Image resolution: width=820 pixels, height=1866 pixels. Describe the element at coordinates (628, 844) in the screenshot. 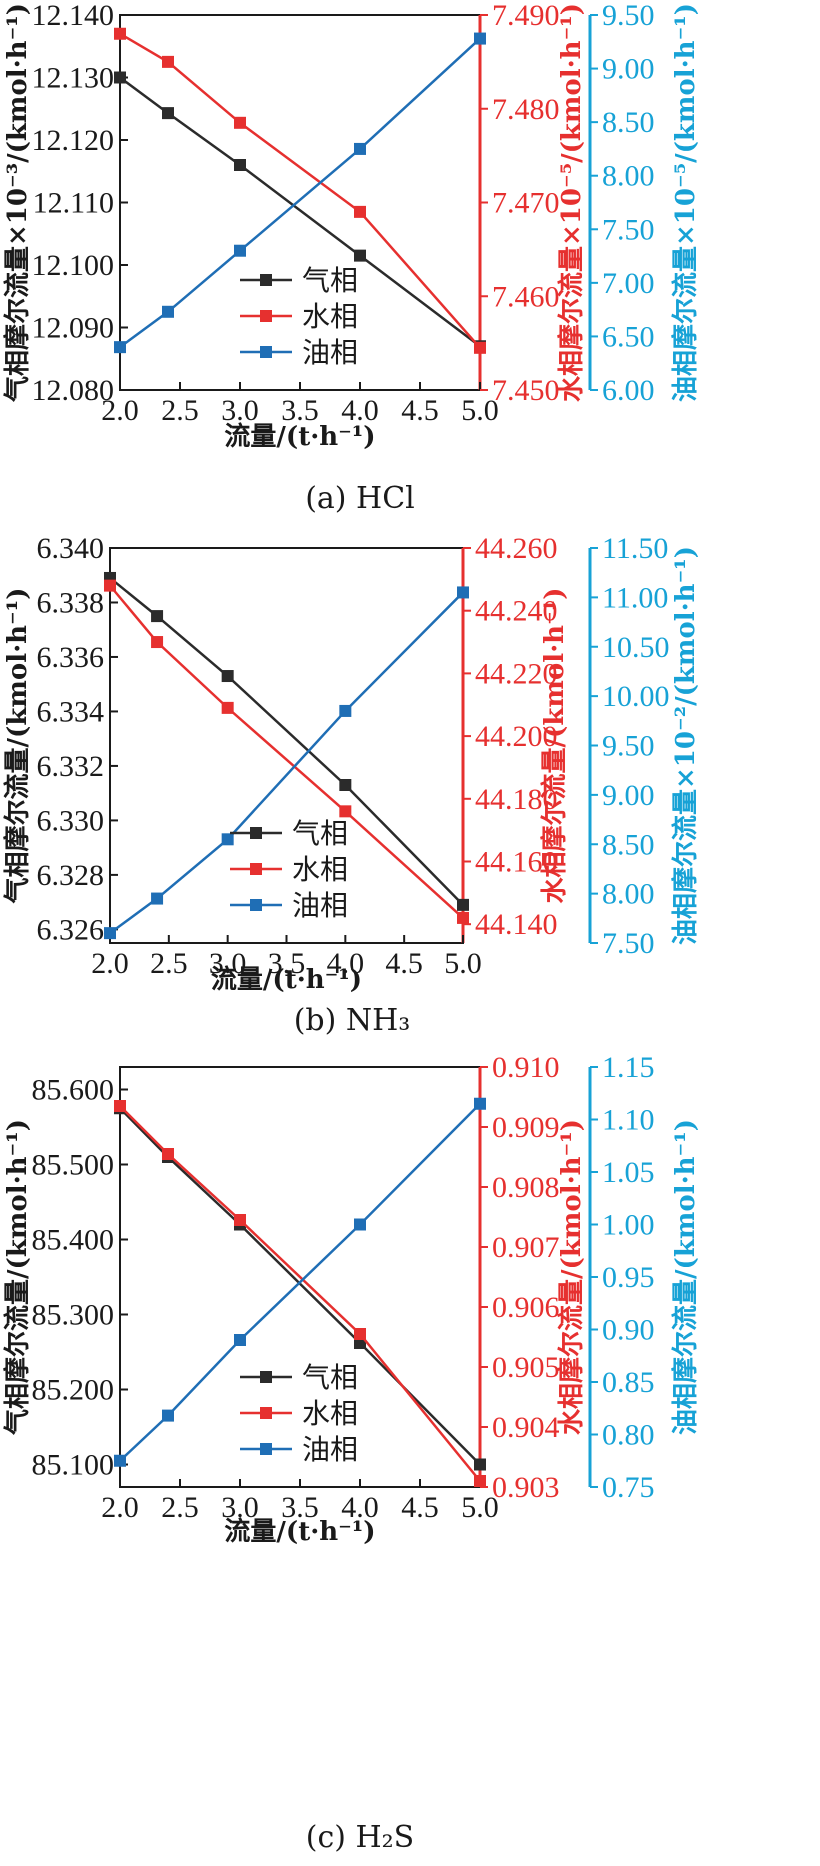

I see `oil-tick-label: 8.50` at that location.